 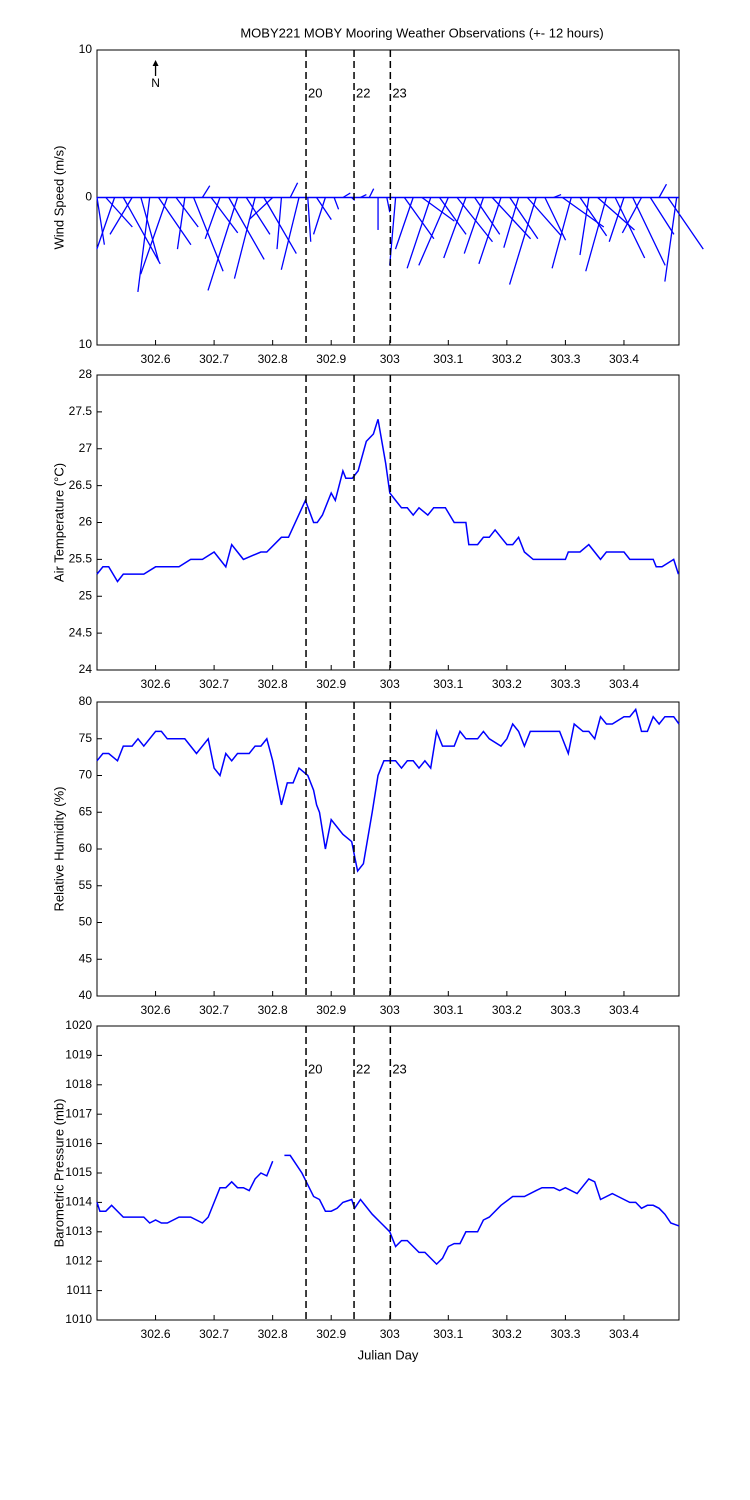 What do you see at coordinates (86, 775) in the screenshot?
I see `y-tick-label: 70` at bounding box center [86, 775].